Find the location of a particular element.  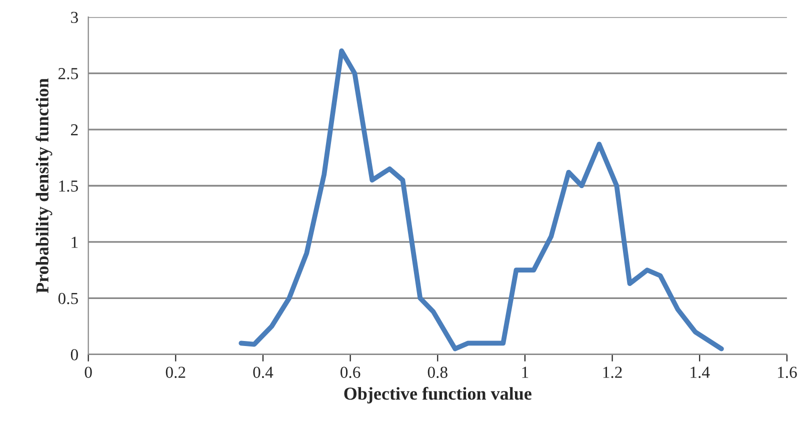

x-tick-label: 0 is located at coordinates (88, 372).